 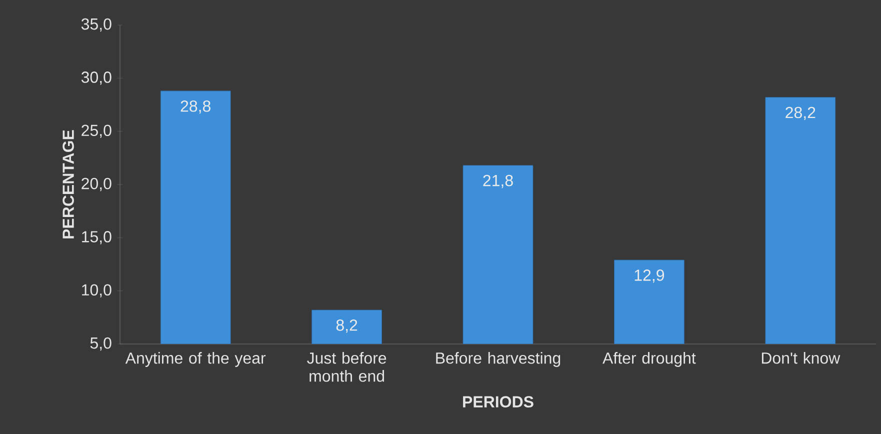 I want to click on y-axis-title: PERCENTAGE, so click(x=68, y=184).